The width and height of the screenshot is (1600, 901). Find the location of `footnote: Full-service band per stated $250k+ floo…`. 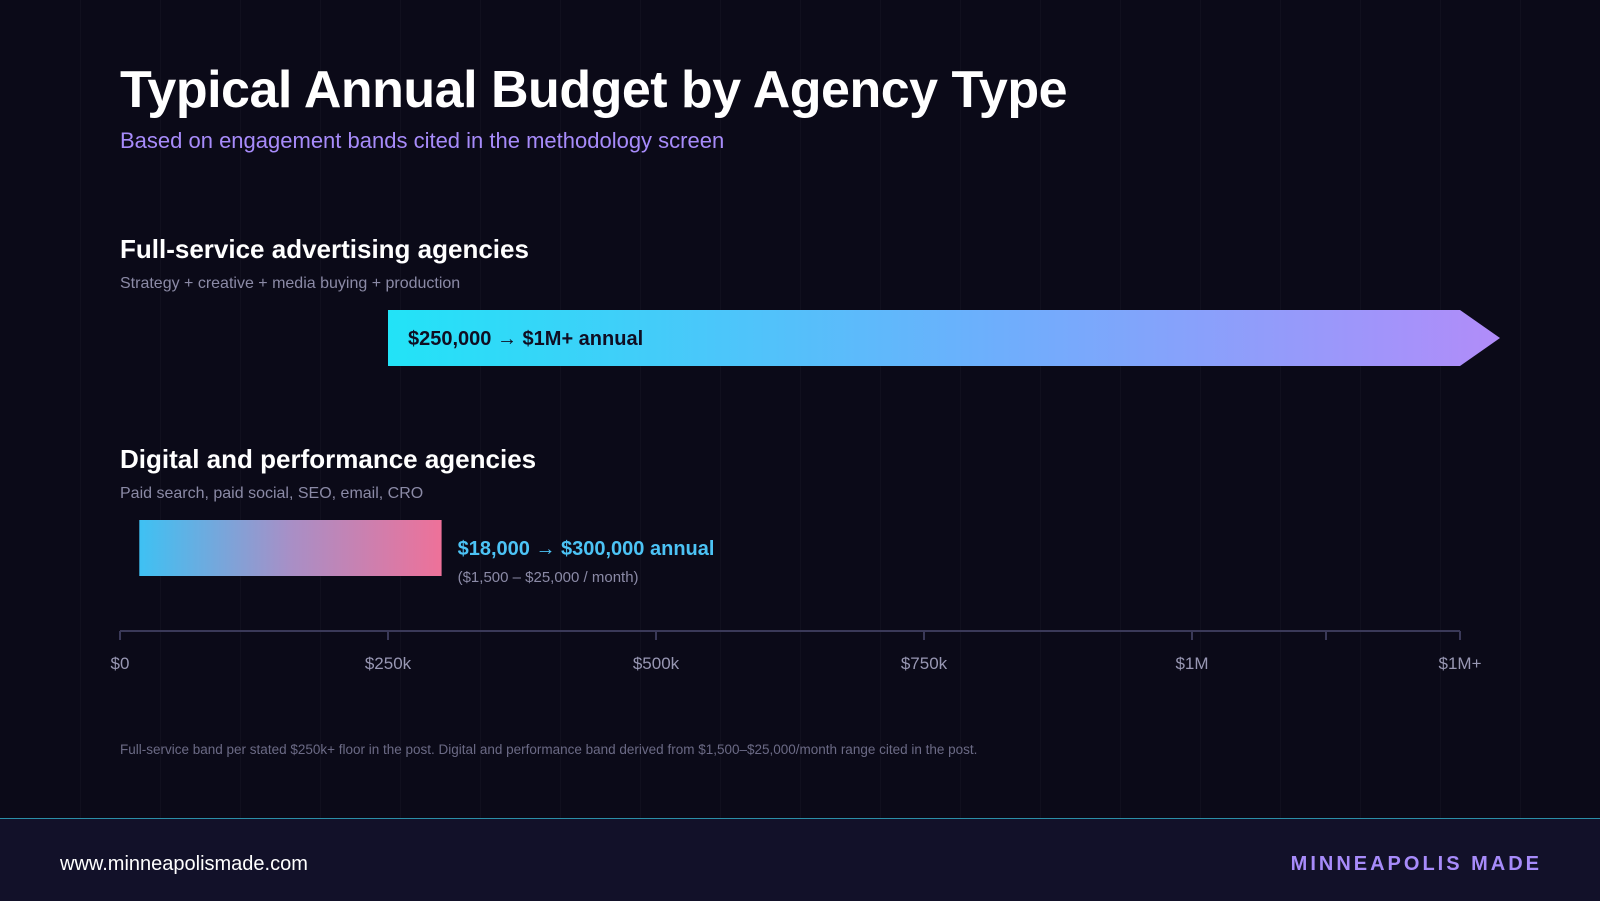

footnote: Full-service band per stated $250k+ floo… is located at coordinates (549, 749).